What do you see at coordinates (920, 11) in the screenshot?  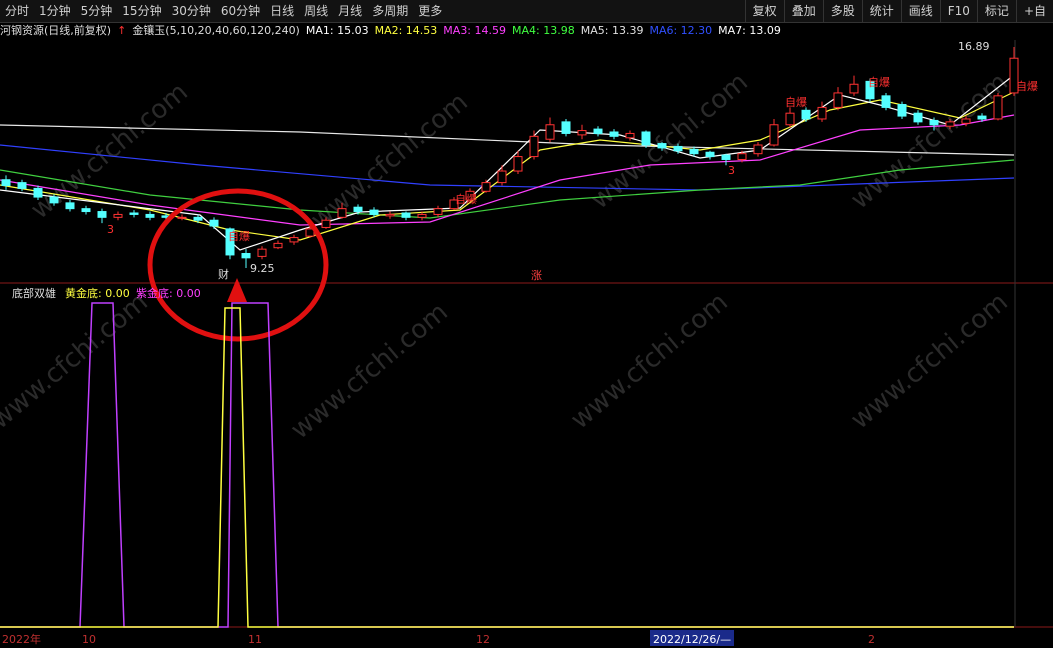 I see `tool-button: 画线` at bounding box center [920, 11].